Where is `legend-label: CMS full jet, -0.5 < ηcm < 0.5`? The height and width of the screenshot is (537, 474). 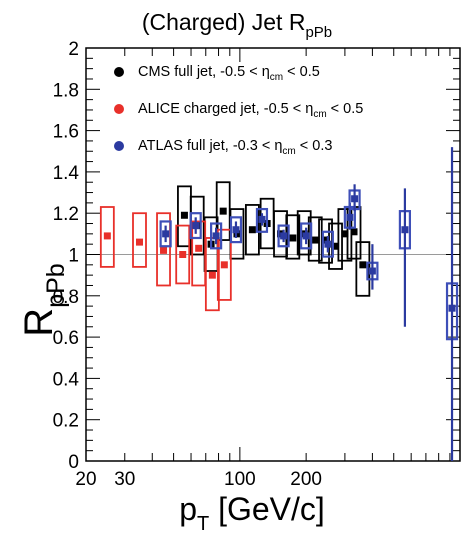 legend-label: CMS full jet, -0.5 < ηcm < 0.5 is located at coordinates (229, 73).